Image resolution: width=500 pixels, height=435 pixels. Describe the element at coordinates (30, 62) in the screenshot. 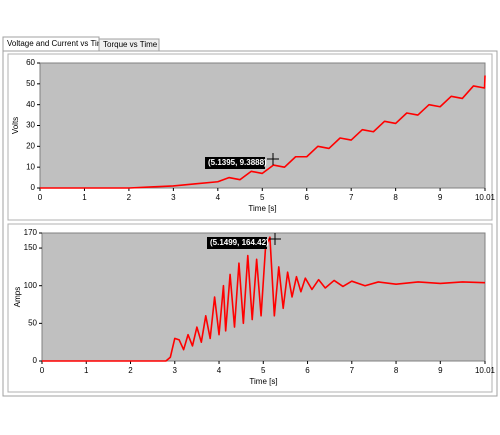

I see `y-tick-label: 60` at that location.